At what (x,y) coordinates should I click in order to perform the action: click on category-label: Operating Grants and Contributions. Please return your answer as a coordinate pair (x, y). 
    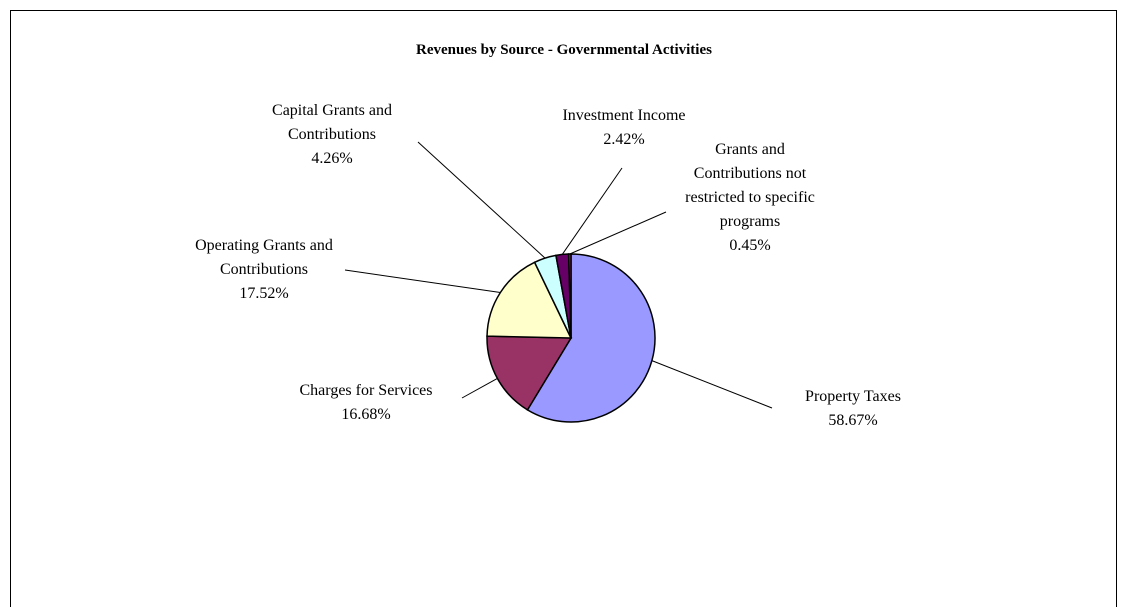
    Looking at the image, I should click on (264, 257).